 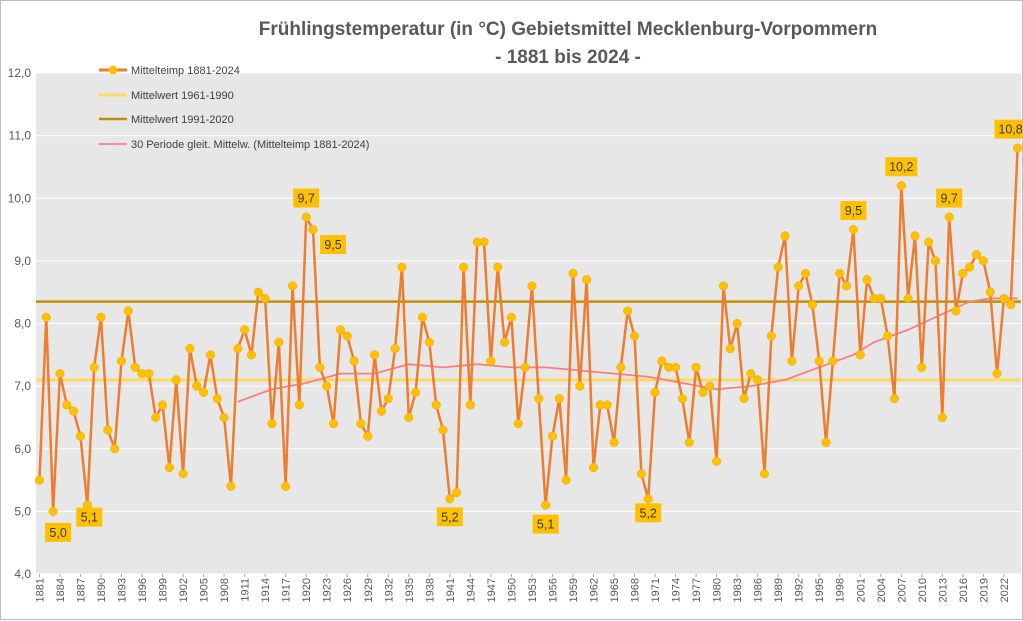 What do you see at coordinates (574, 590) in the screenshot?
I see `x-tick-label: 1959` at bounding box center [574, 590].